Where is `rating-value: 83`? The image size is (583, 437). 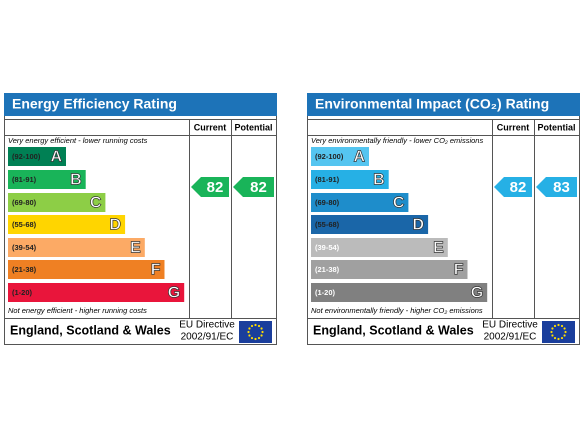 rating-value: 83 is located at coordinates (561, 187).